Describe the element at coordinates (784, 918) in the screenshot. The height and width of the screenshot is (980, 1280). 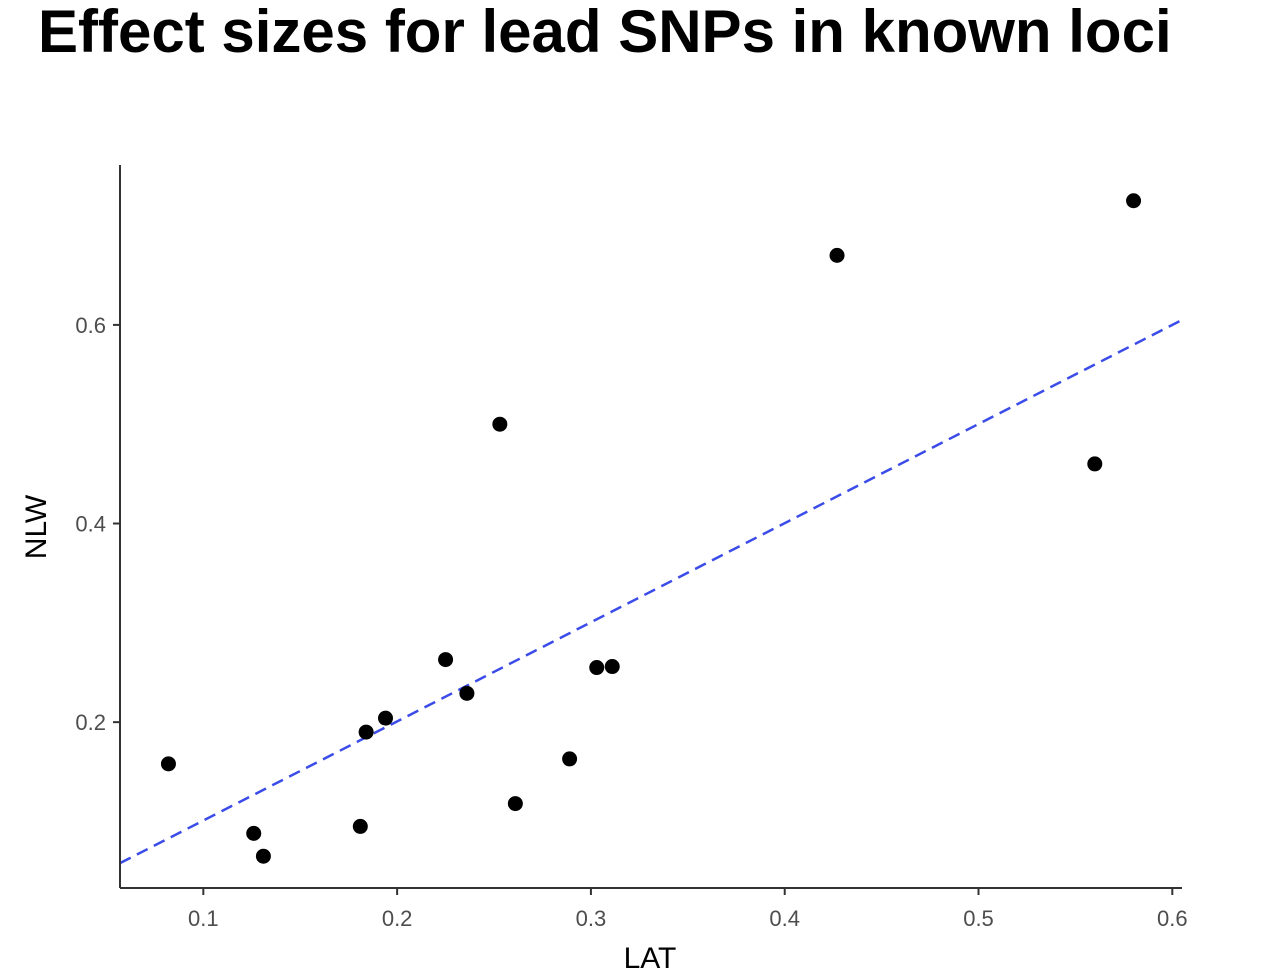
I see `x-tick-label: 0.4` at that location.